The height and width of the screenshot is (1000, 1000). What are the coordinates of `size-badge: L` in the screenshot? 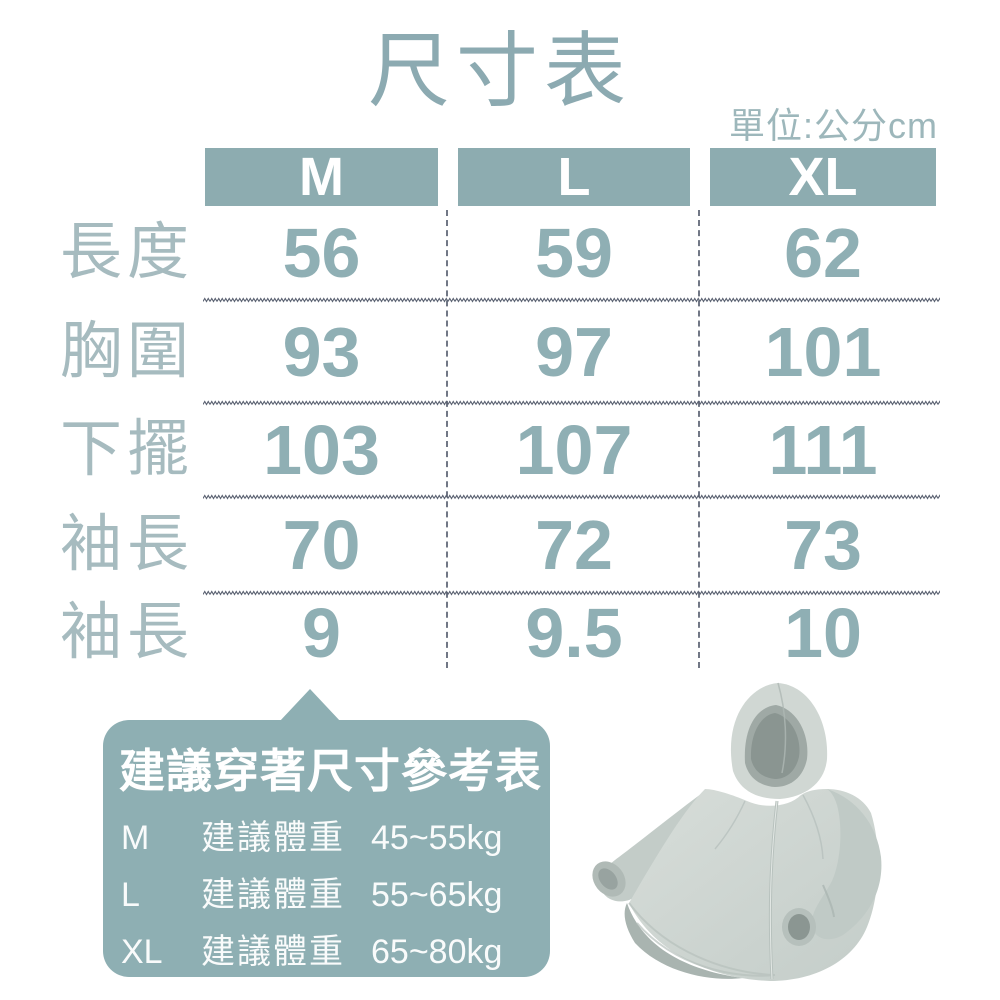 It's located at (130, 895).